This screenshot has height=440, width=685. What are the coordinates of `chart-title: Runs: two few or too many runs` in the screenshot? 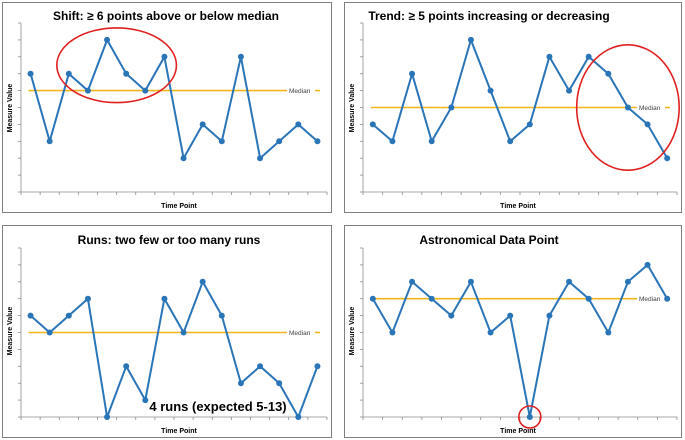 It's located at (169, 240).